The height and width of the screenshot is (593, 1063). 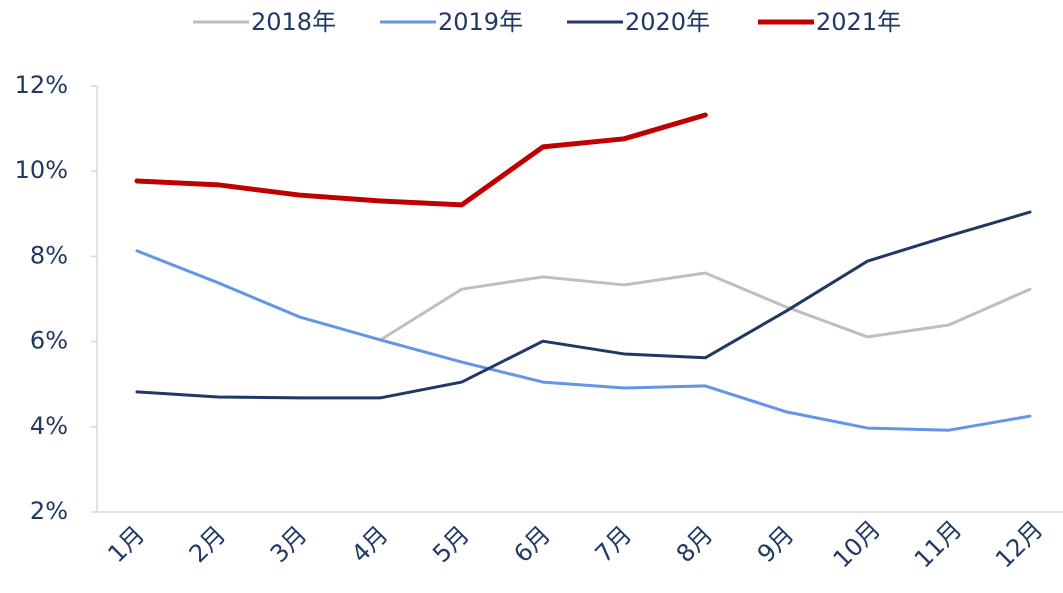 What do you see at coordinates (49, 341) in the screenshot?
I see `y-tick-label: 6%` at bounding box center [49, 341].